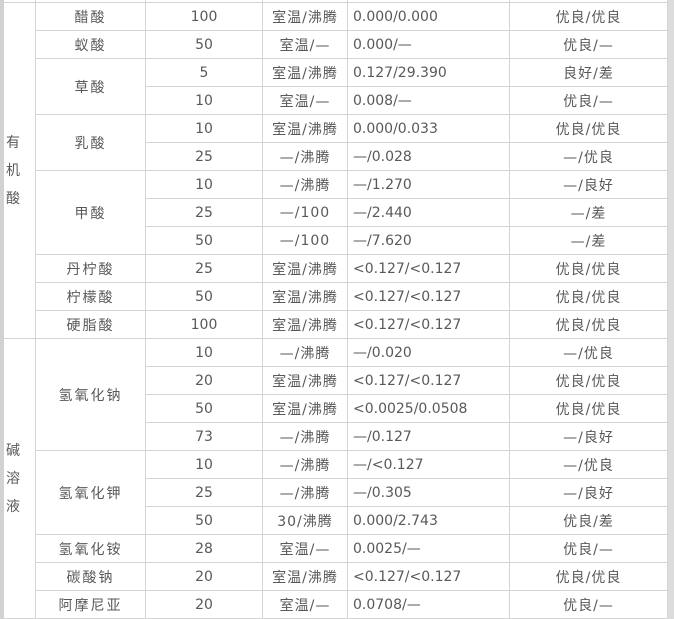 This screenshot has height=619, width=674. Describe the element at coordinates (90, 86) in the screenshot. I see `chemical-name-cell: 草酸` at that location.